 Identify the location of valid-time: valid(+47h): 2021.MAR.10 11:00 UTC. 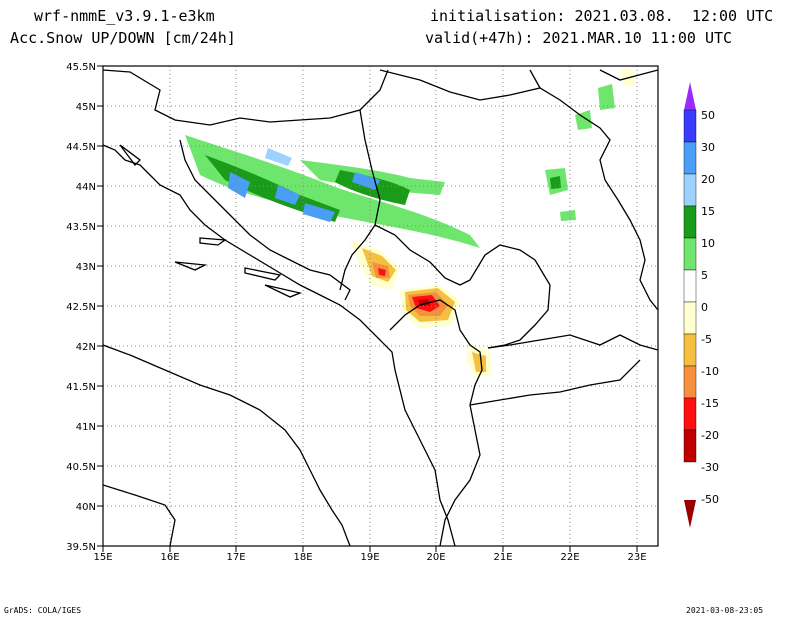
(579, 38).